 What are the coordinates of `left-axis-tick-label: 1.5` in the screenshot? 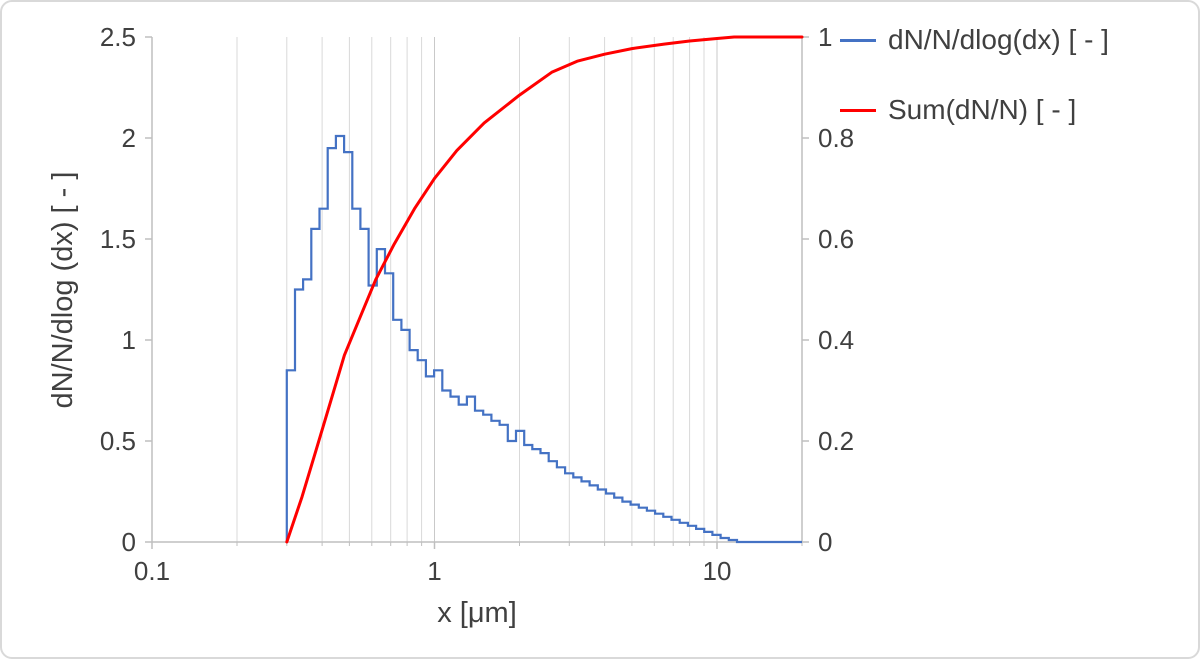 It's located at (118, 239).